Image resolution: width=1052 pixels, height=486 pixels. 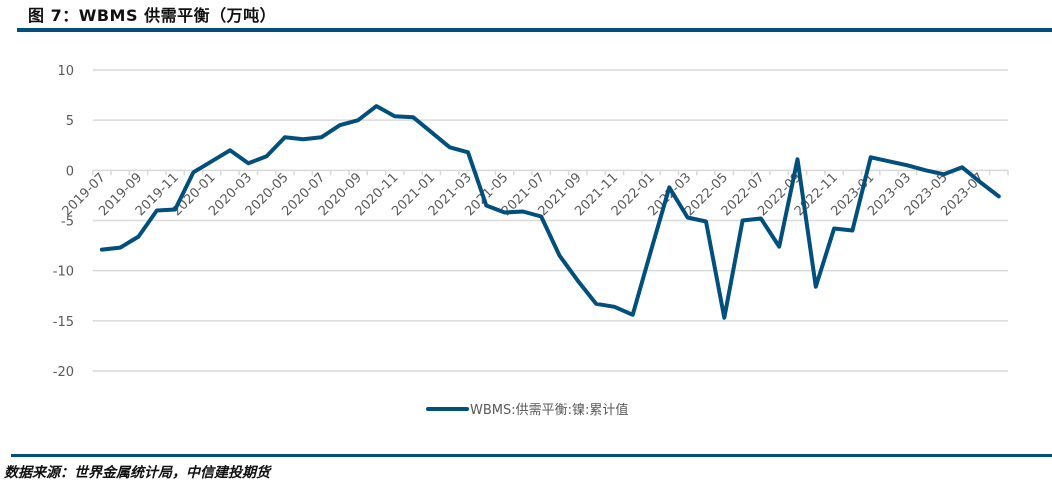 What do you see at coordinates (63, 272) in the screenshot?
I see `y-tick-label: -10` at bounding box center [63, 272].